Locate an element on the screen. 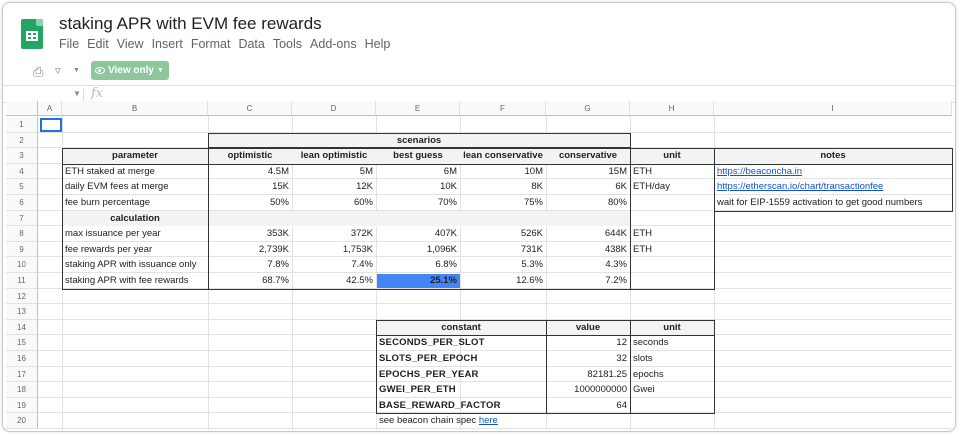 Image resolution: width=960 pixels, height=436 pixels. value-cell: 68.7% is located at coordinates (275, 280).